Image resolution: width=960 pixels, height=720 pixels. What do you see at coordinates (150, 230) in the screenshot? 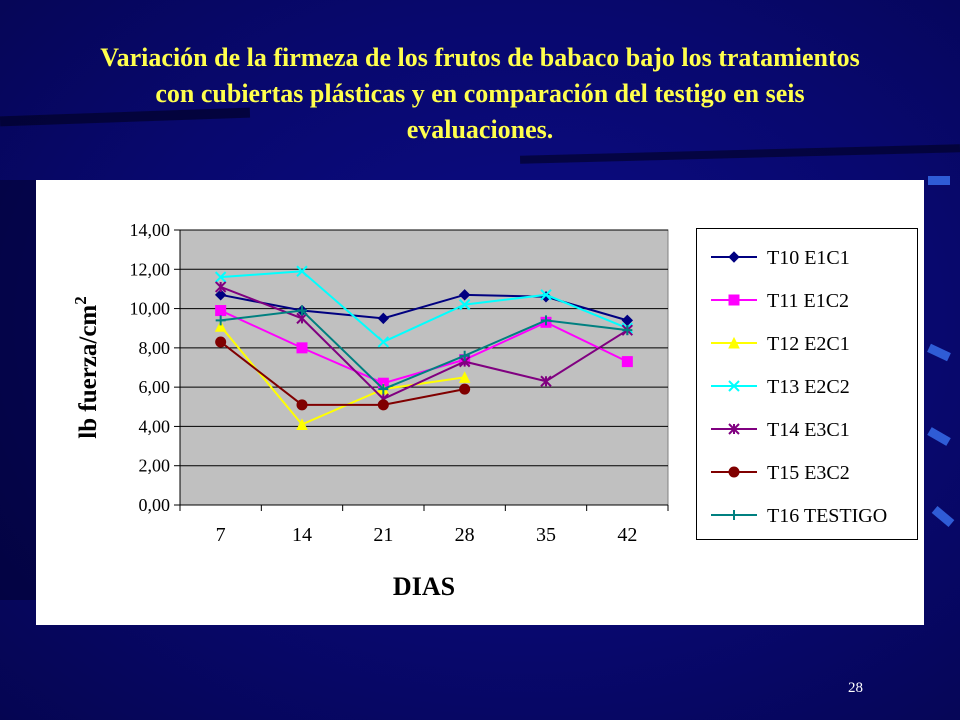
I see `y-tick-label: 14,00` at bounding box center [150, 230].